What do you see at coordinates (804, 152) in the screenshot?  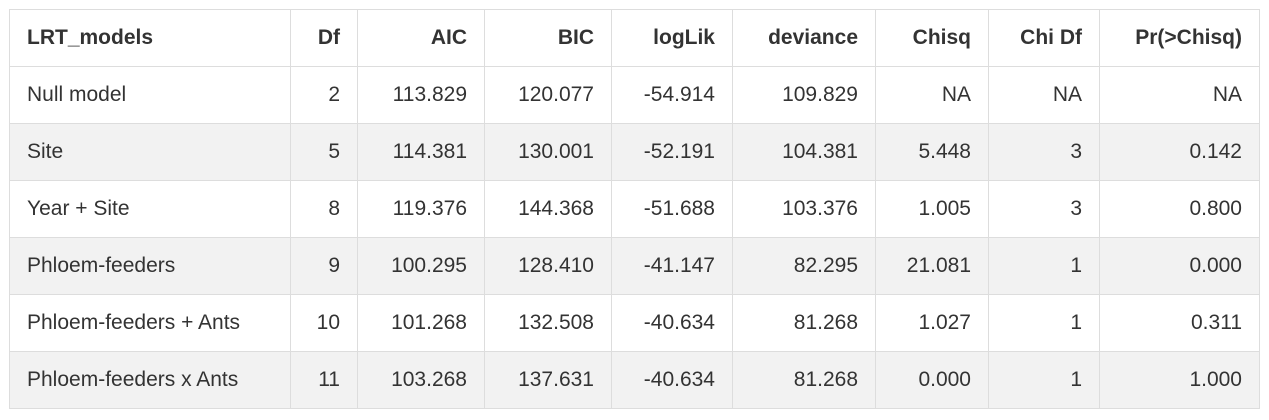 I see `cell-deviance: 104.381` at bounding box center [804, 152].